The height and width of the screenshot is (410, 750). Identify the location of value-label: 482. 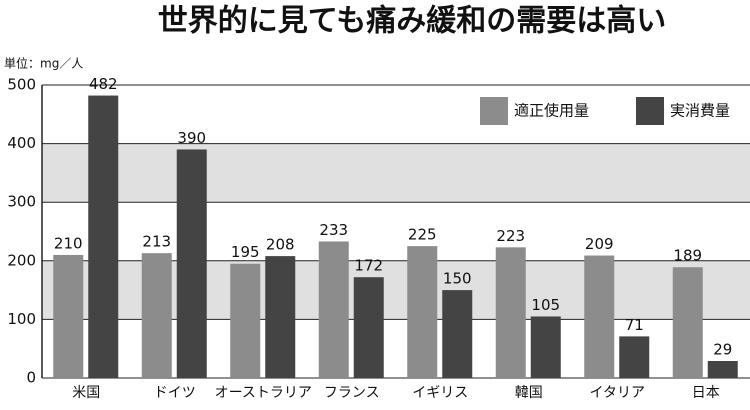
(103, 84).